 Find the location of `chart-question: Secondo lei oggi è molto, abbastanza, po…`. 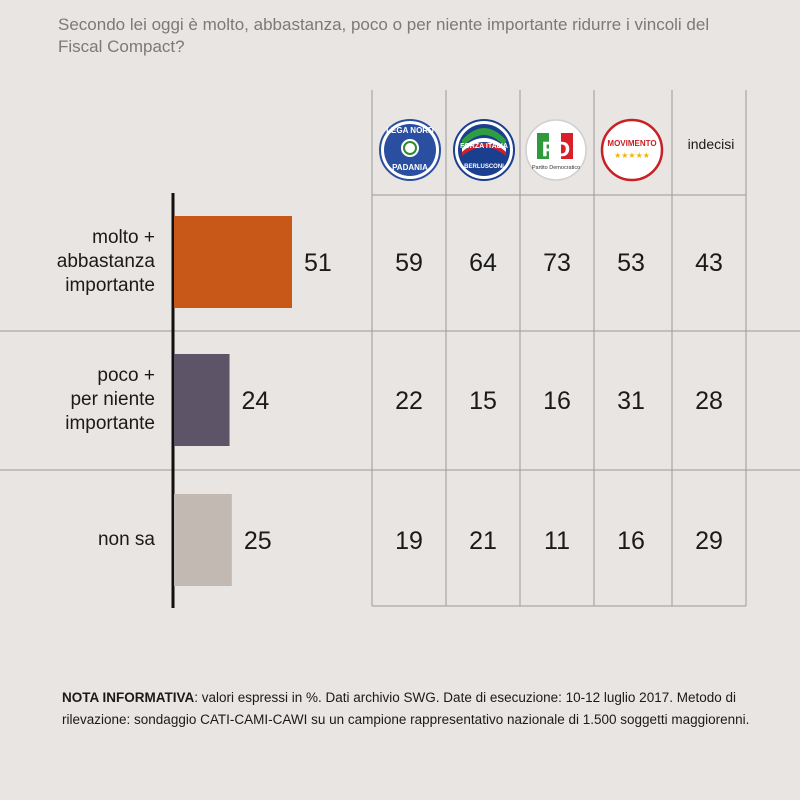

chart-question: Secondo lei oggi è molto, abbastanza, po… is located at coordinates (384, 35).